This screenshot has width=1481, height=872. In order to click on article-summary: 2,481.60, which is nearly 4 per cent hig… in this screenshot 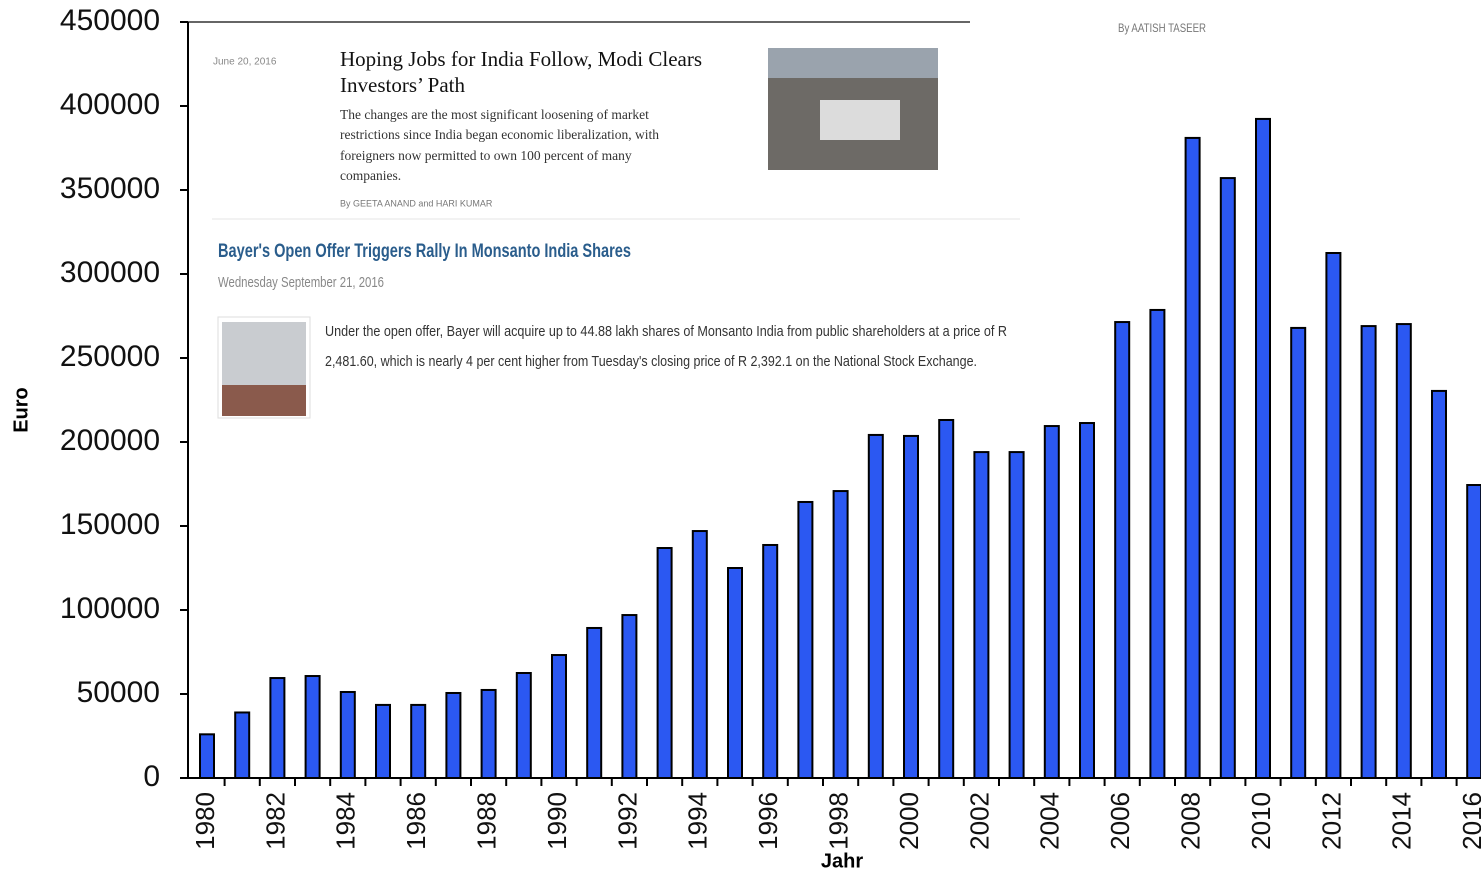, I will do `click(651, 361)`.